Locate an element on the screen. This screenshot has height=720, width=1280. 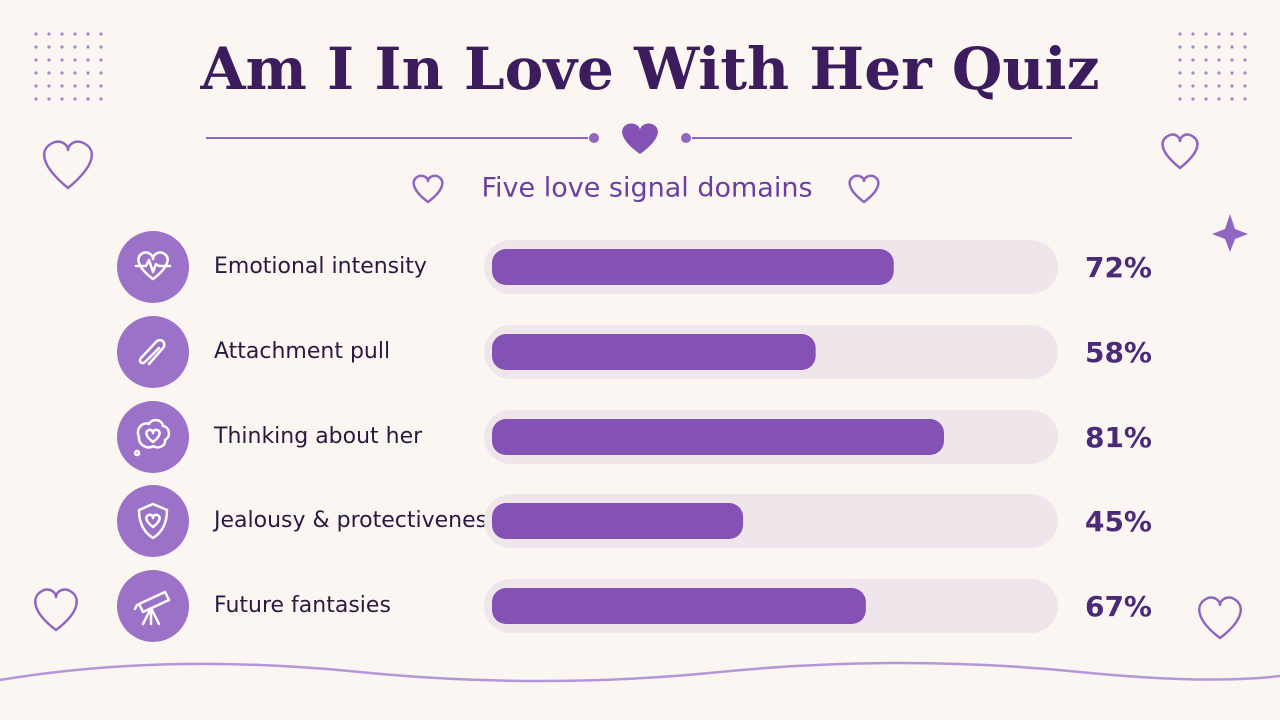
subtitle: Five love signal domains is located at coordinates (646, 188).